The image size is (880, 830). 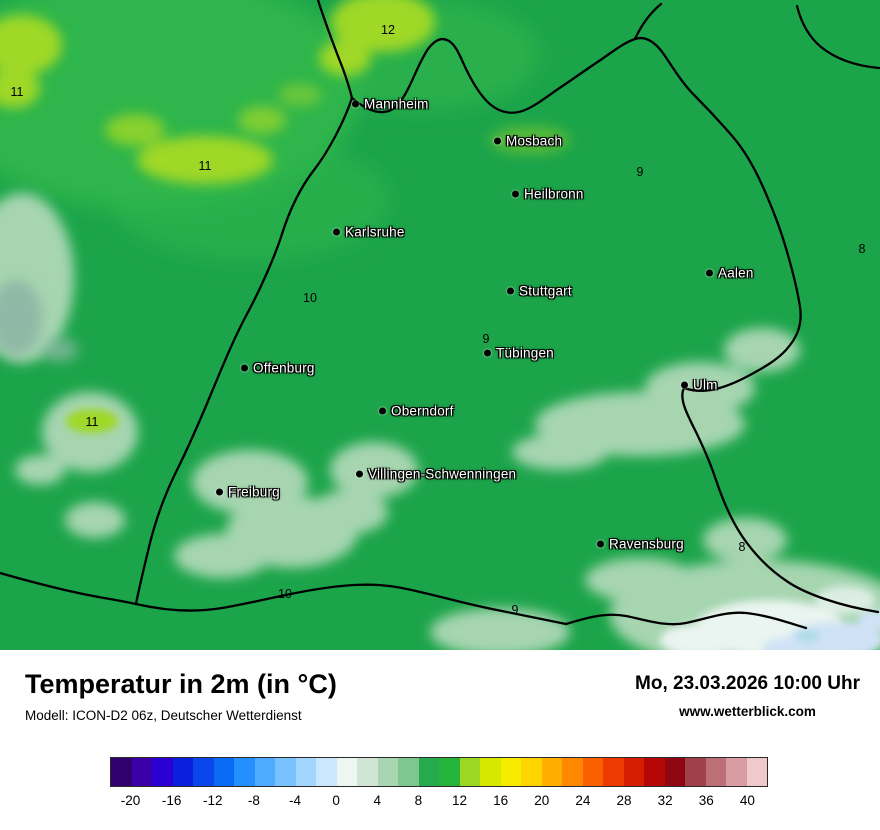 What do you see at coordinates (747, 711) in the screenshot?
I see `website-link: www.wetterblick.com` at bounding box center [747, 711].